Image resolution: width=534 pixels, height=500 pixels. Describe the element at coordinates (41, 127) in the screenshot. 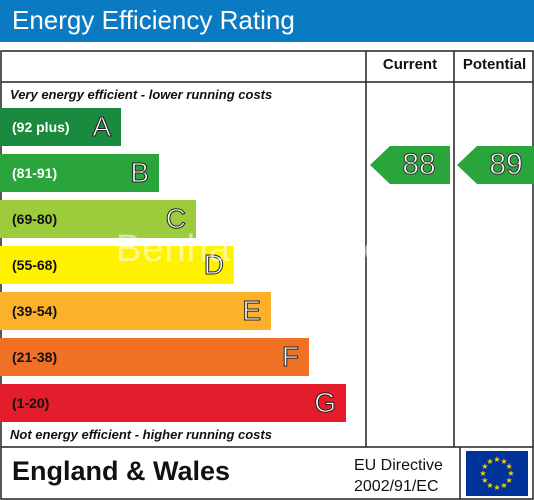

I see `band-range-label: (92 plus)` at that location.